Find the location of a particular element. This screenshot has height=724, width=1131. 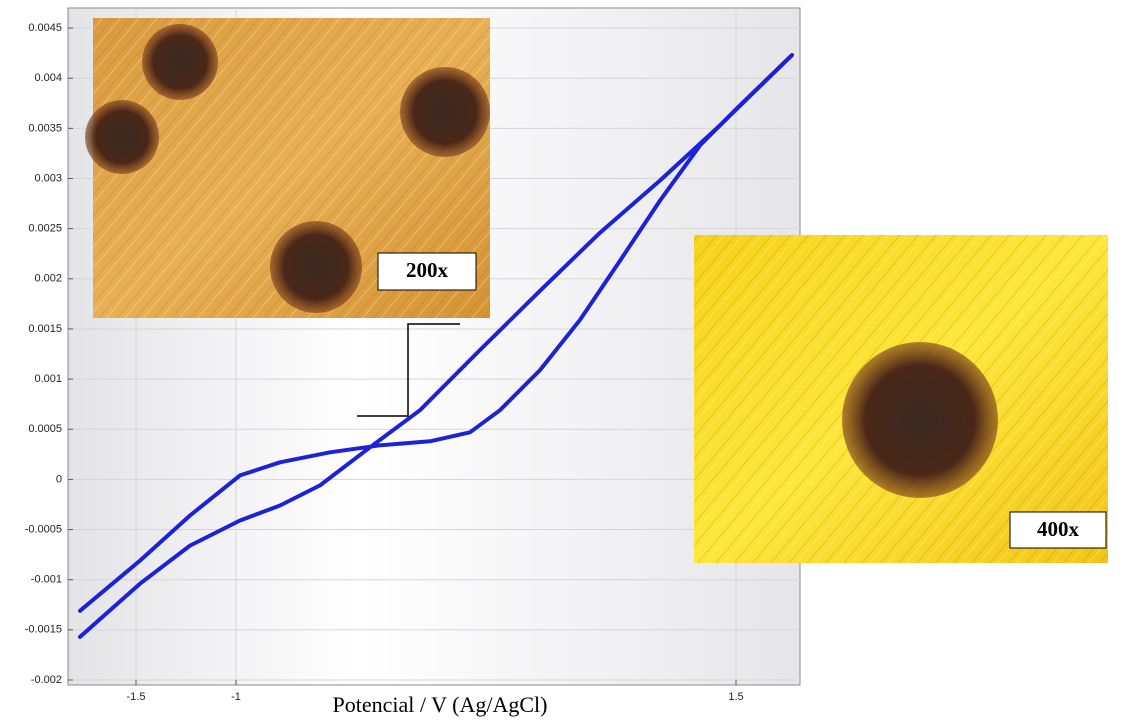

x-tick-label: -1.5 is located at coordinates (136, 697).